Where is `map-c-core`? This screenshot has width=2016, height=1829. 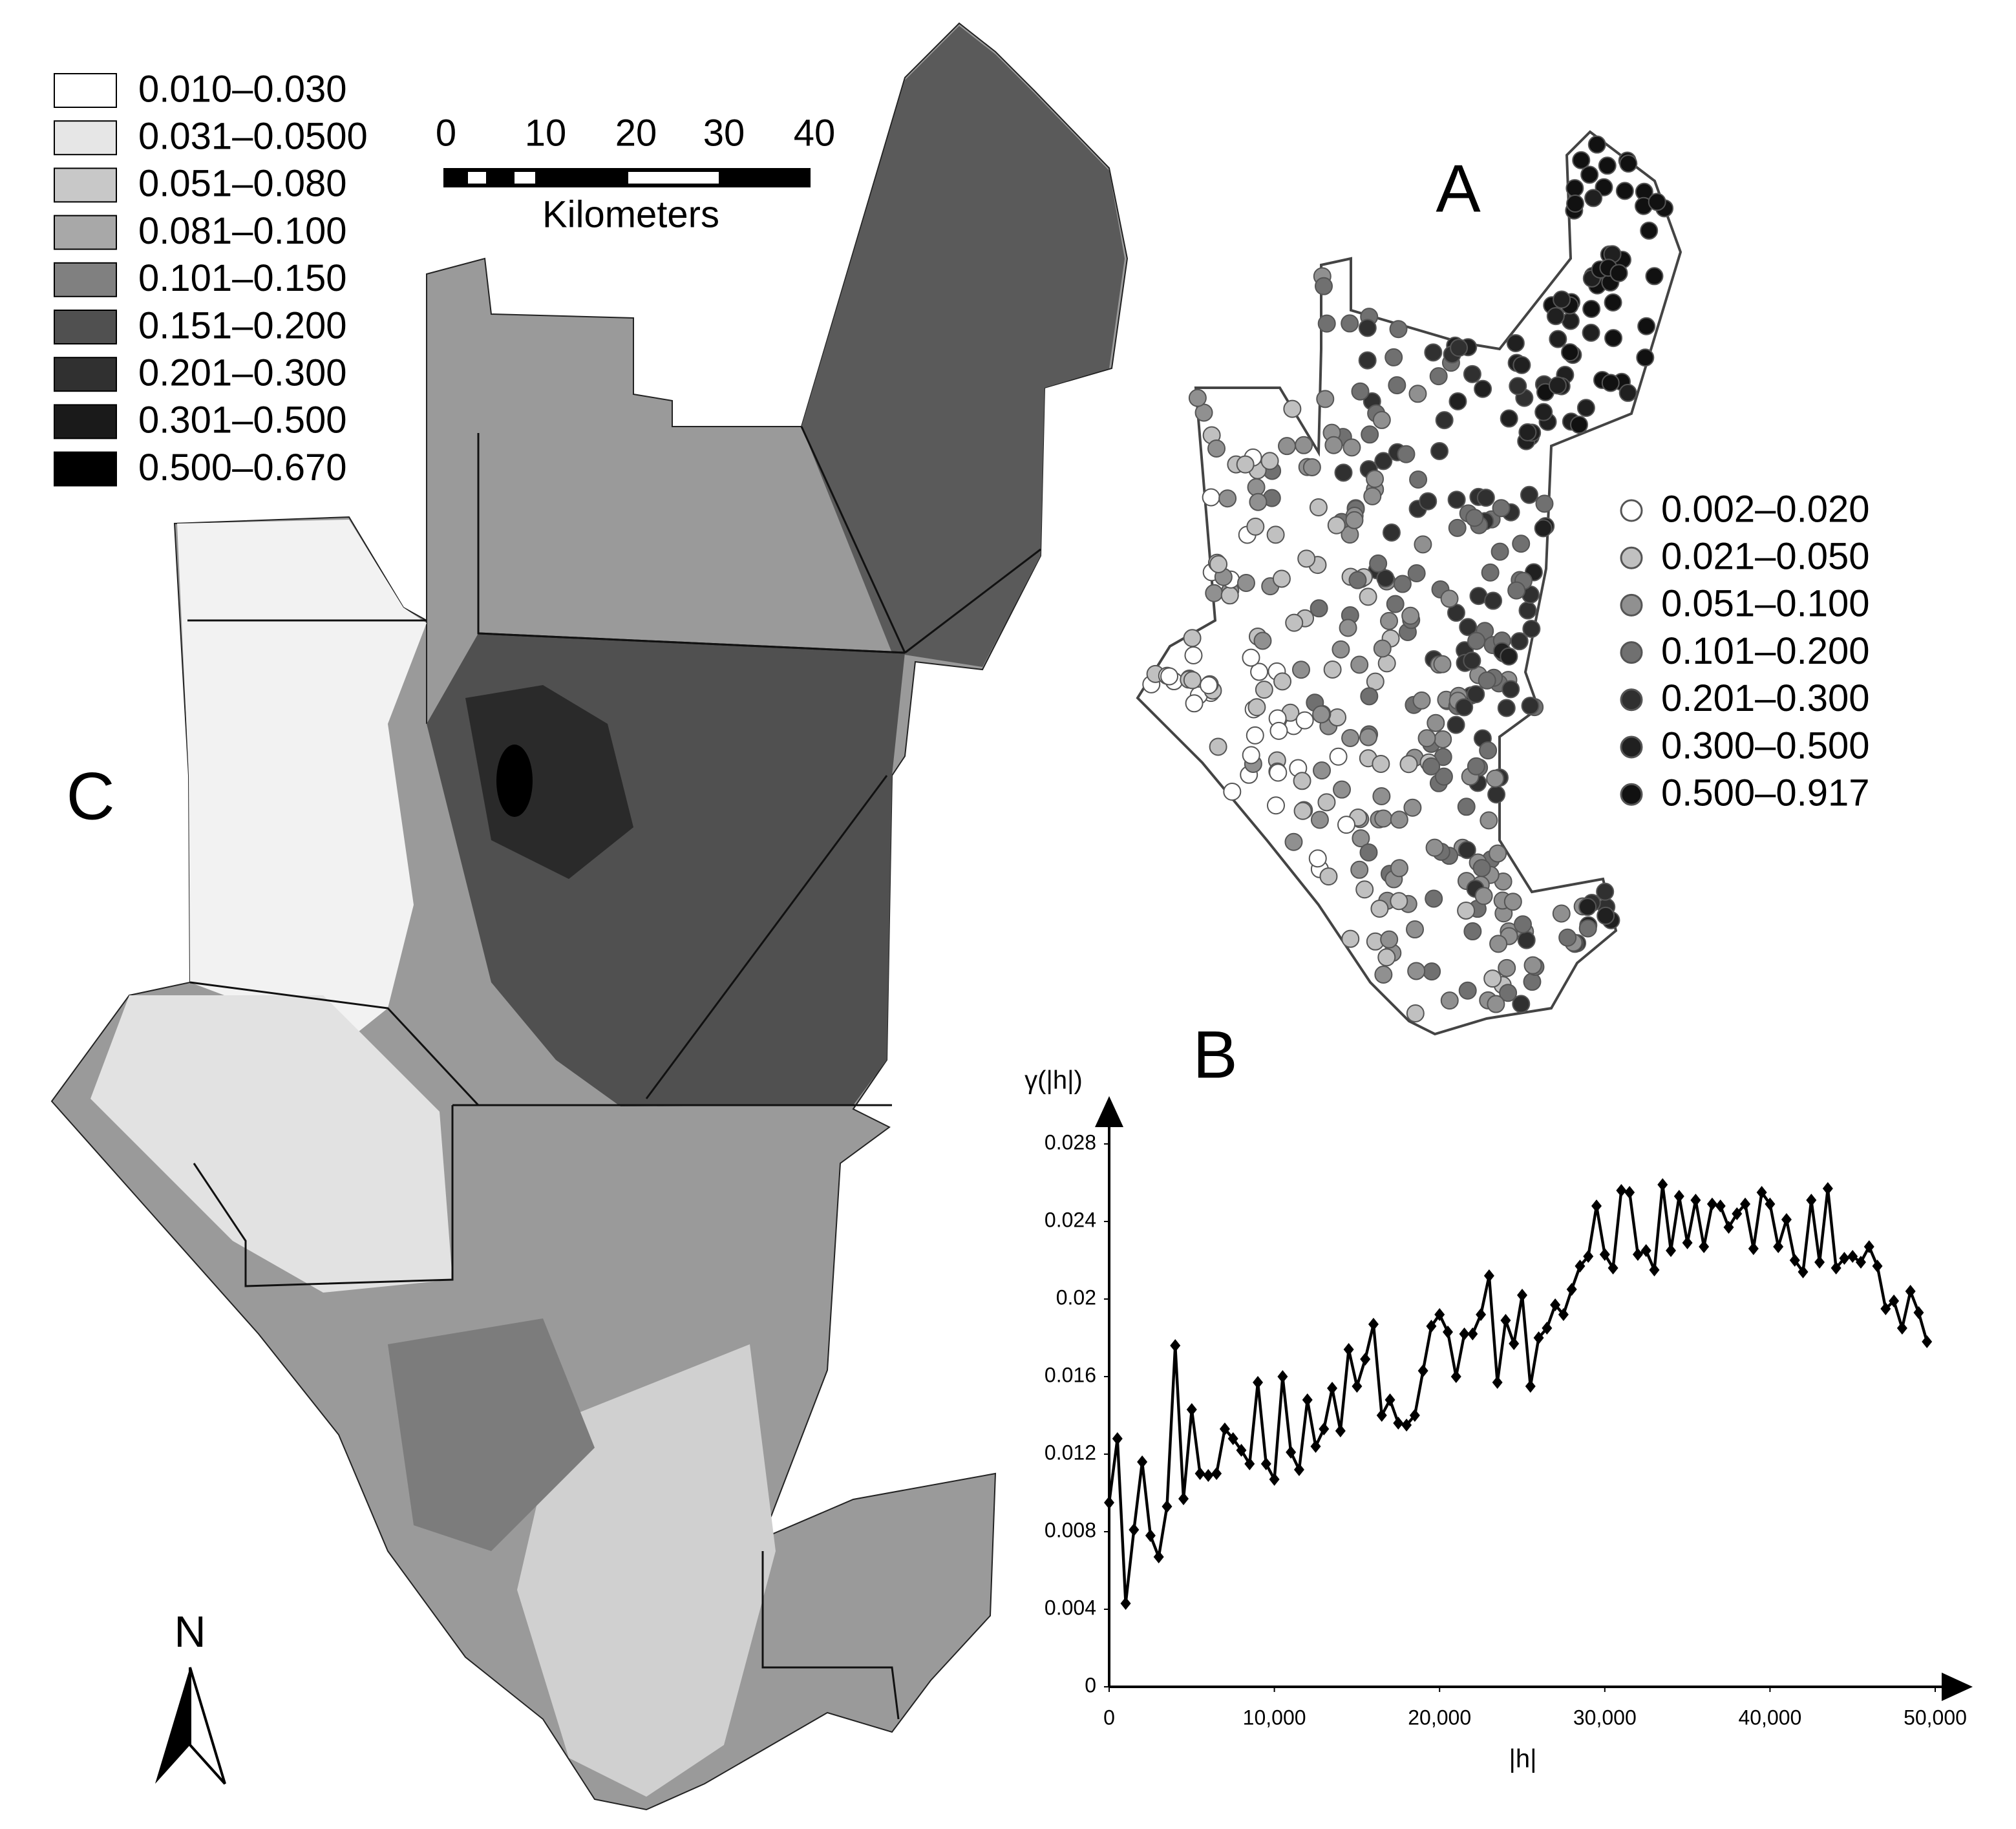
map-c-core is located at coordinates (549, 782).